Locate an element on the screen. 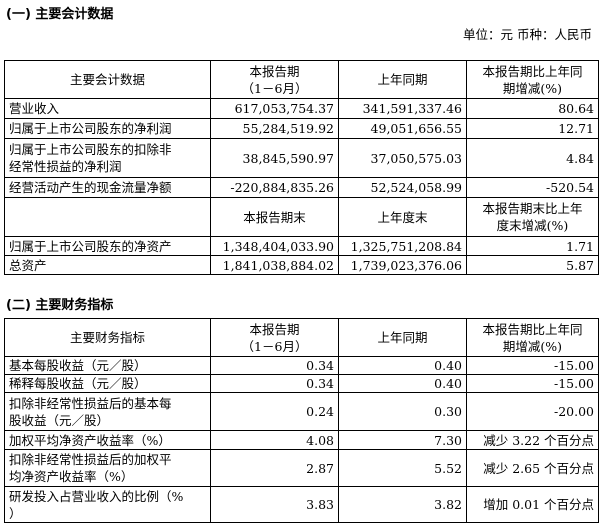 Image resolution: width=602 pixels, height=525 pixels. row-label: 基本每股收益（元／股） is located at coordinates (107, 365).